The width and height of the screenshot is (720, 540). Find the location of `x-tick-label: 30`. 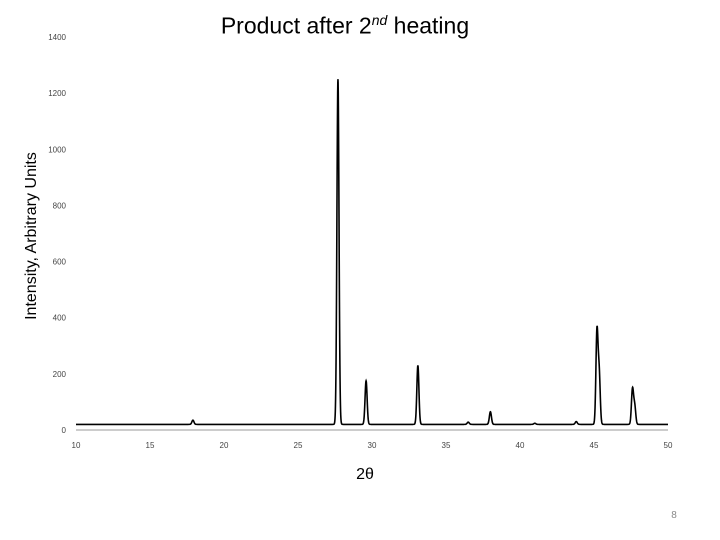

x-tick-label: 30 is located at coordinates (372, 445).